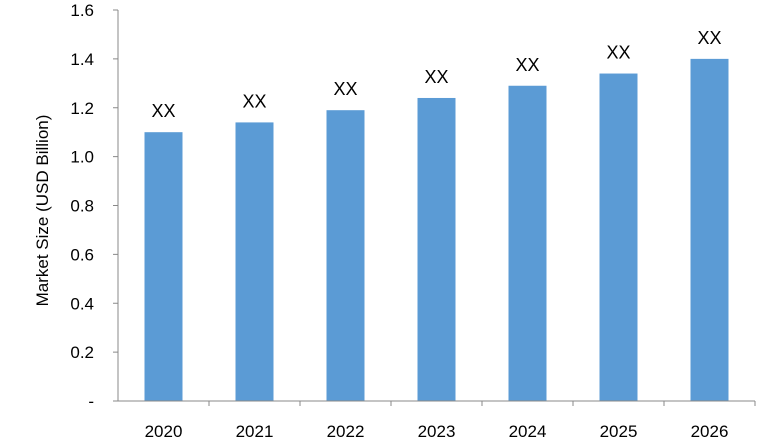 This screenshot has width=780, height=440. Describe the element at coordinates (345, 89) in the screenshot. I see `data-label-2022: XX` at that location.